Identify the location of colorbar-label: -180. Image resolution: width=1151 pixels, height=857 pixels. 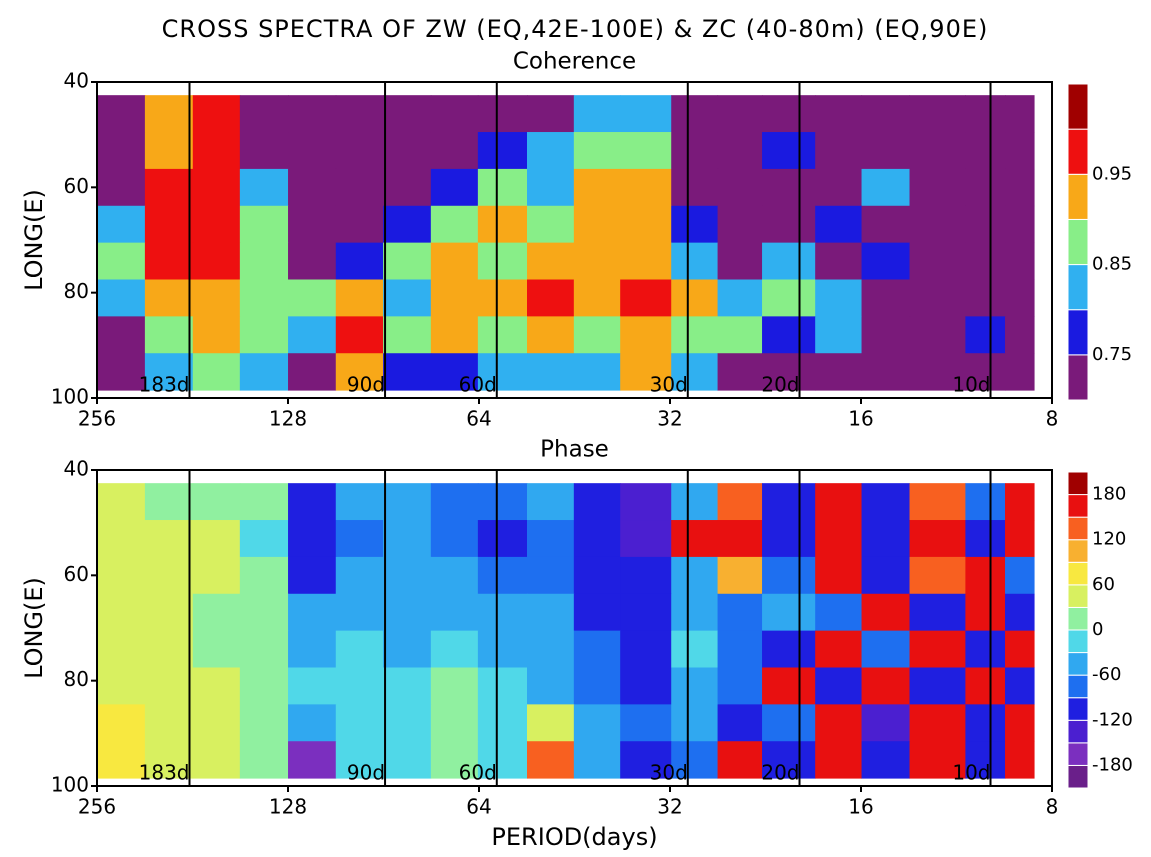
(1112, 764).